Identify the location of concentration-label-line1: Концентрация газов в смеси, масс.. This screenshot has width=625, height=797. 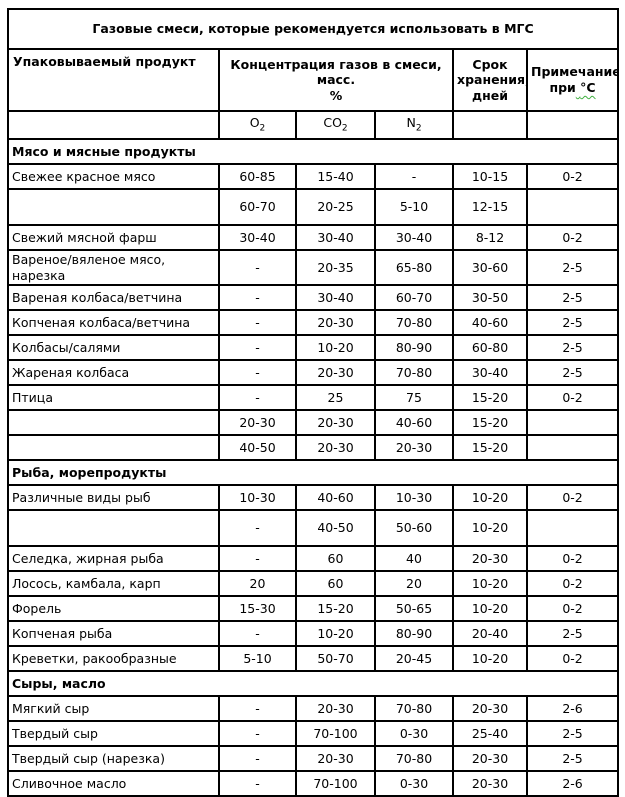
(336, 72).